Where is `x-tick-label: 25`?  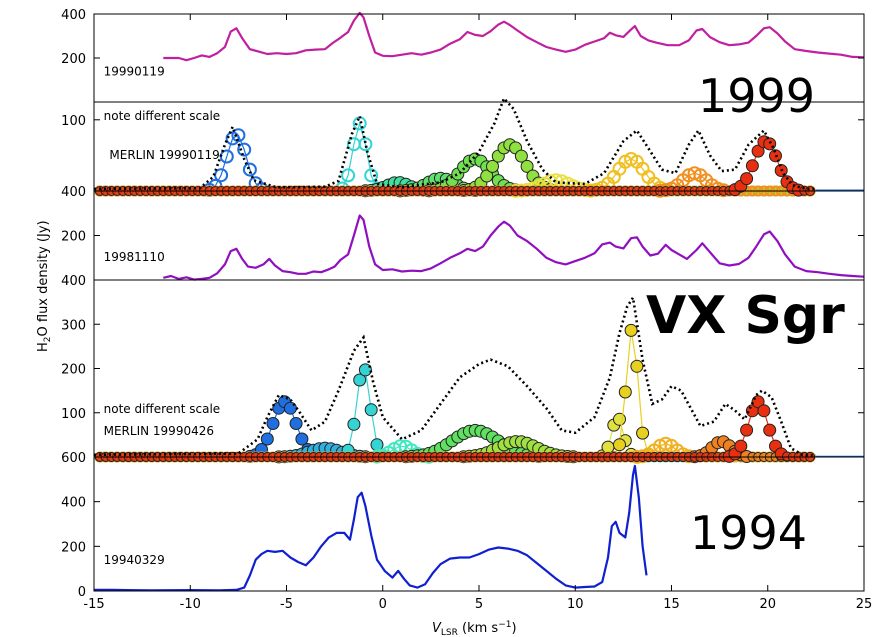
x-tick-label: 25 is located at coordinates (864, 604).